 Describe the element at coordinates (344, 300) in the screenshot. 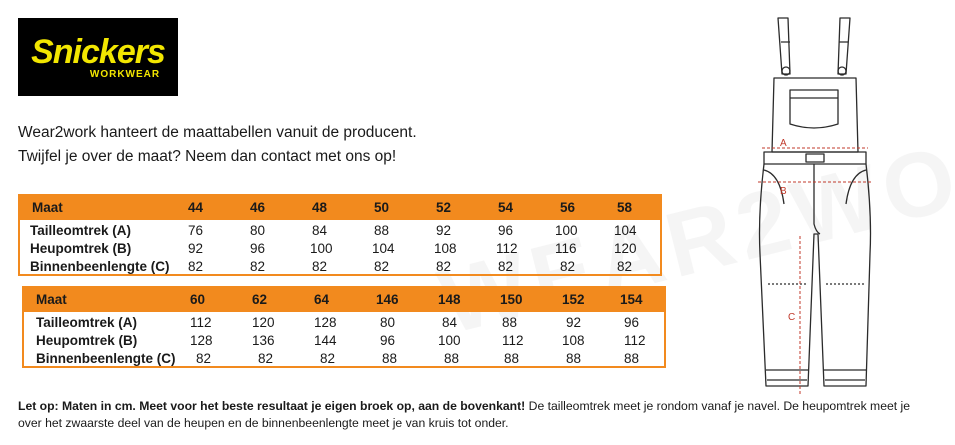

I see `table-header: Maat 60 62 64 146 148 150 152 154` at that location.